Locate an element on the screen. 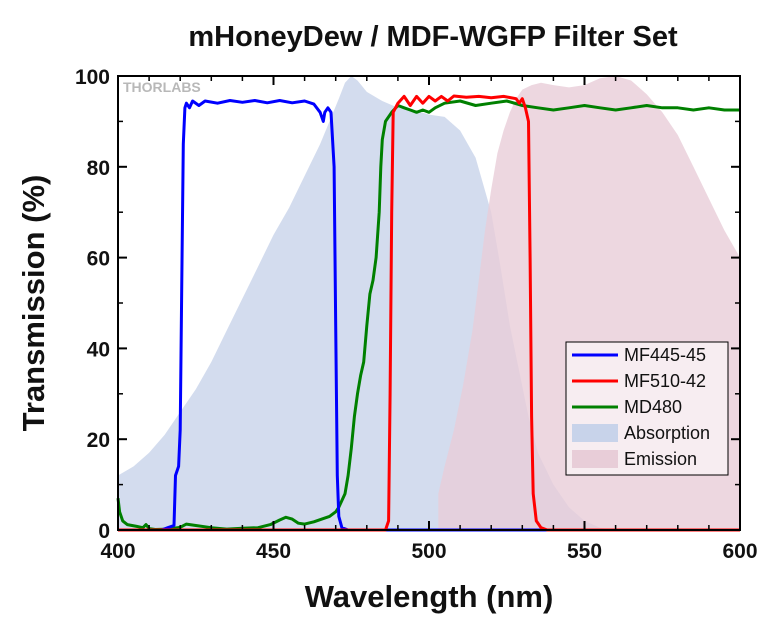 The height and width of the screenshot is (630, 780). chart-title: mHoneyDew / MDF-WGFP Filter Set is located at coordinates (433, 37).